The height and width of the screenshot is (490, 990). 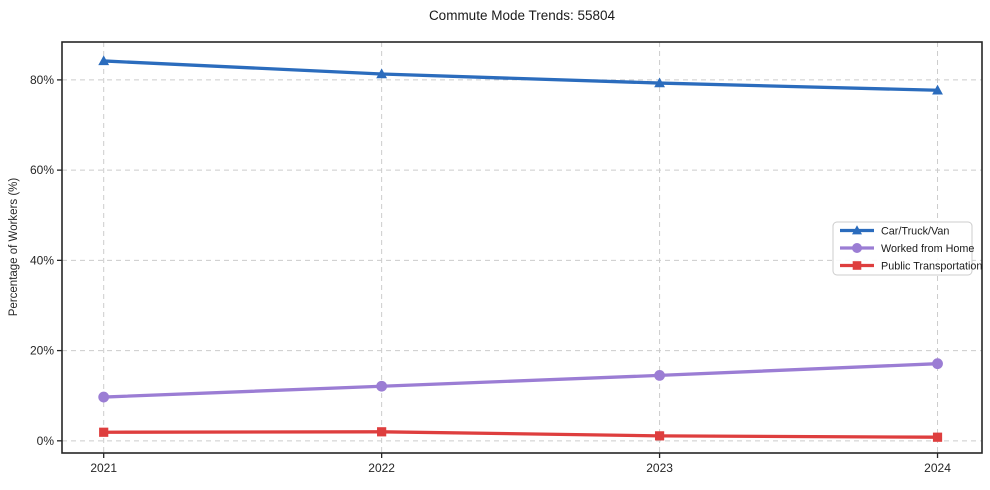 What do you see at coordinates (937, 437) in the screenshot?
I see `marker-public-transportation-2024` at bounding box center [937, 437].